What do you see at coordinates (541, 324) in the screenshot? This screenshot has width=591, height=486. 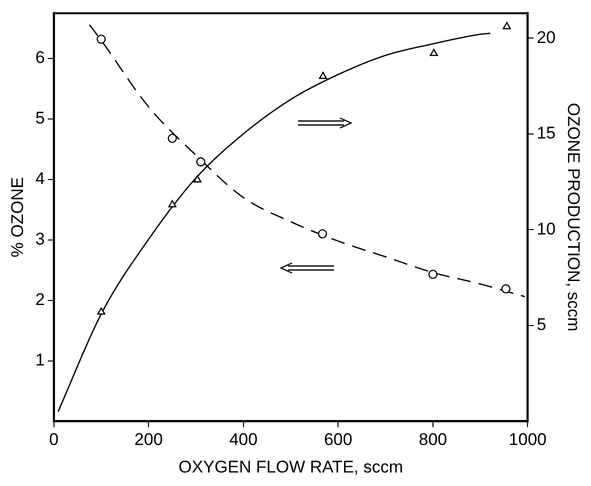 I see `y2-tick-label: 5` at bounding box center [541, 324].